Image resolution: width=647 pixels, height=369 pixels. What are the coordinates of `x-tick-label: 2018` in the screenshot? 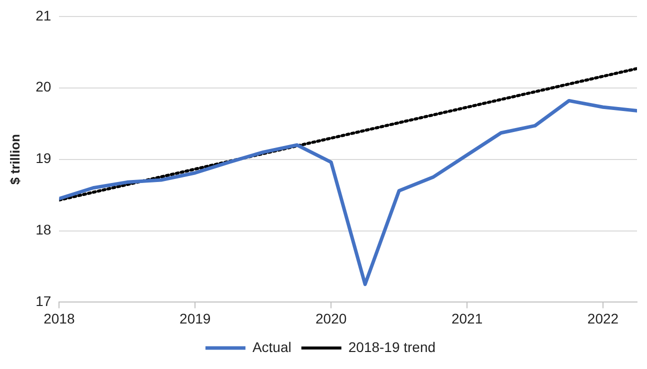 It's located at (59, 318).